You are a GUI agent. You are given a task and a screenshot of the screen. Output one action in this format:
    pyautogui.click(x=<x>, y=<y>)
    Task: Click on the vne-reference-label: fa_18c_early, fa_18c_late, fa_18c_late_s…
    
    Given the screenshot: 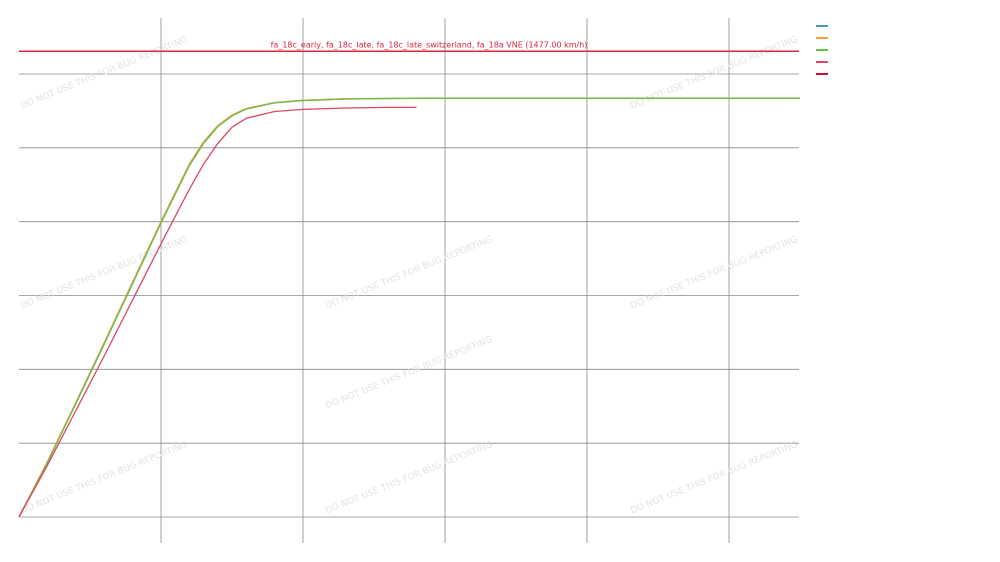 What is the action you would take?
    pyautogui.click(x=429, y=44)
    